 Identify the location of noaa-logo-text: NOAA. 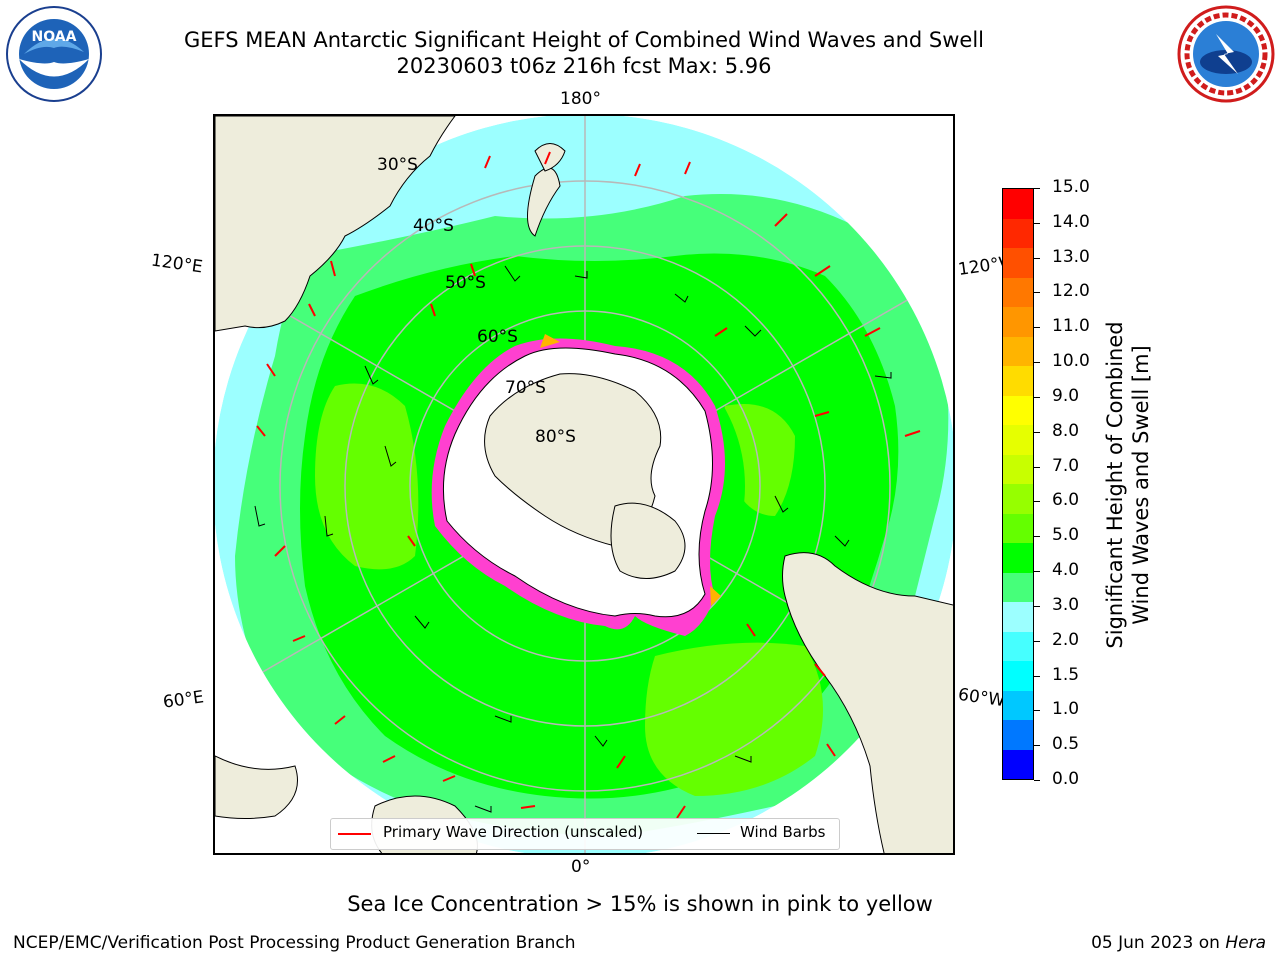
(54, 37).